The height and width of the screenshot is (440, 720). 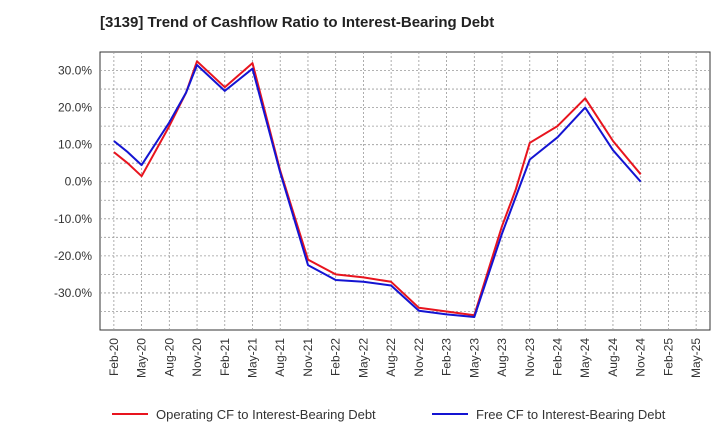 What do you see at coordinates (266, 414) in the screenshot?
I see `legend-label: Operating CF to Interest-Bearing Debt` at bounding box center [266, 414].